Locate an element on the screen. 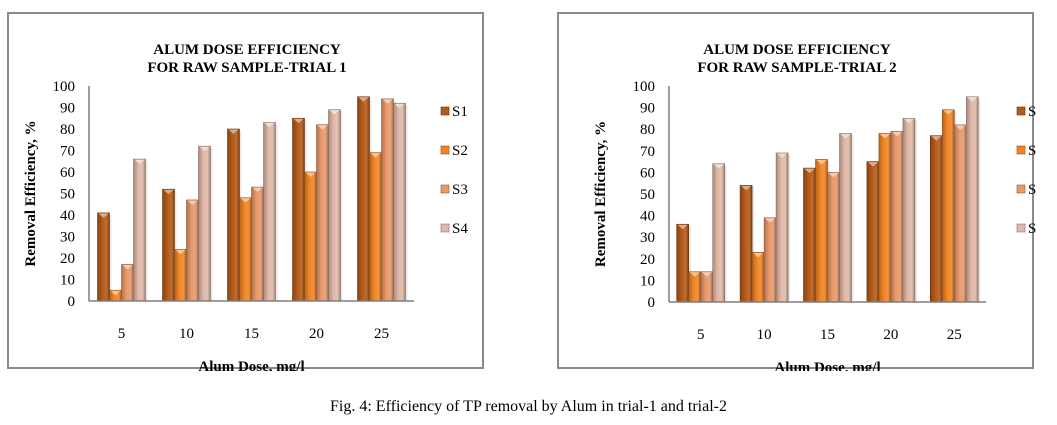 This screenshot has width=1057, height=425. y-tick-label: 10 is located at coordinates (67, 281).